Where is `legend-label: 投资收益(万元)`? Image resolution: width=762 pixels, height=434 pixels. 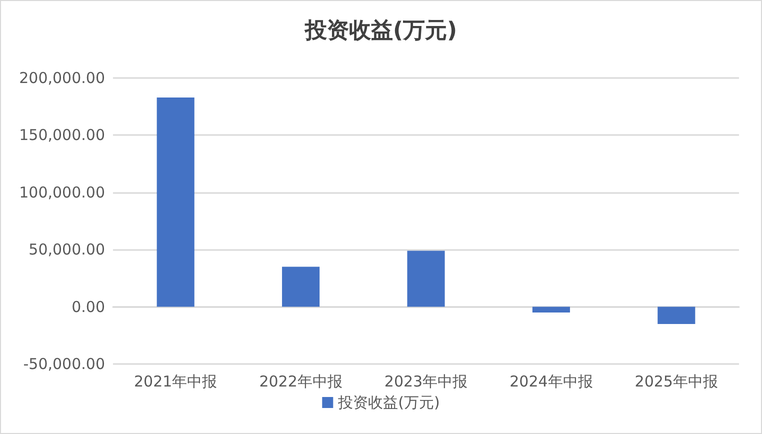
legend-label: 投资收益(万元) is located at coordinates (388, 403).